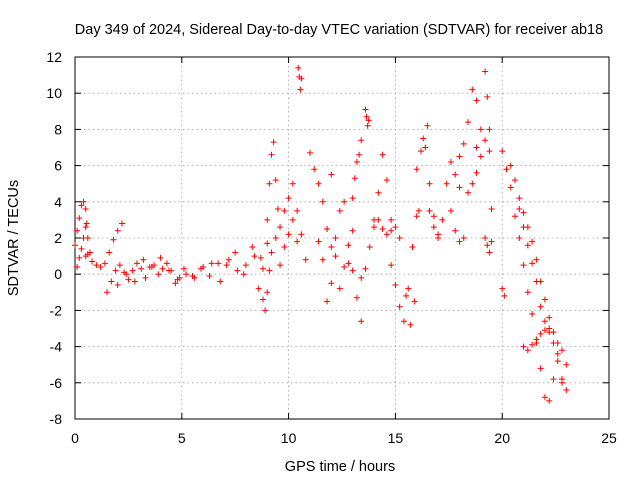 The image size is (640, 480). What do you see at coordinates (289, 438) in the screenshot?
I see `x-tick-label: 10` at bounding box center [289, 438].